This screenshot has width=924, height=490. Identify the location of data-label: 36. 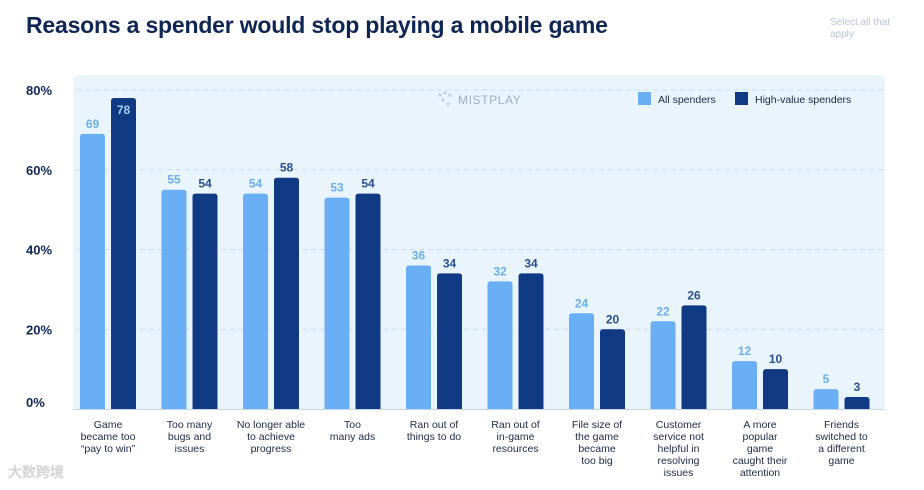
(419, 255).